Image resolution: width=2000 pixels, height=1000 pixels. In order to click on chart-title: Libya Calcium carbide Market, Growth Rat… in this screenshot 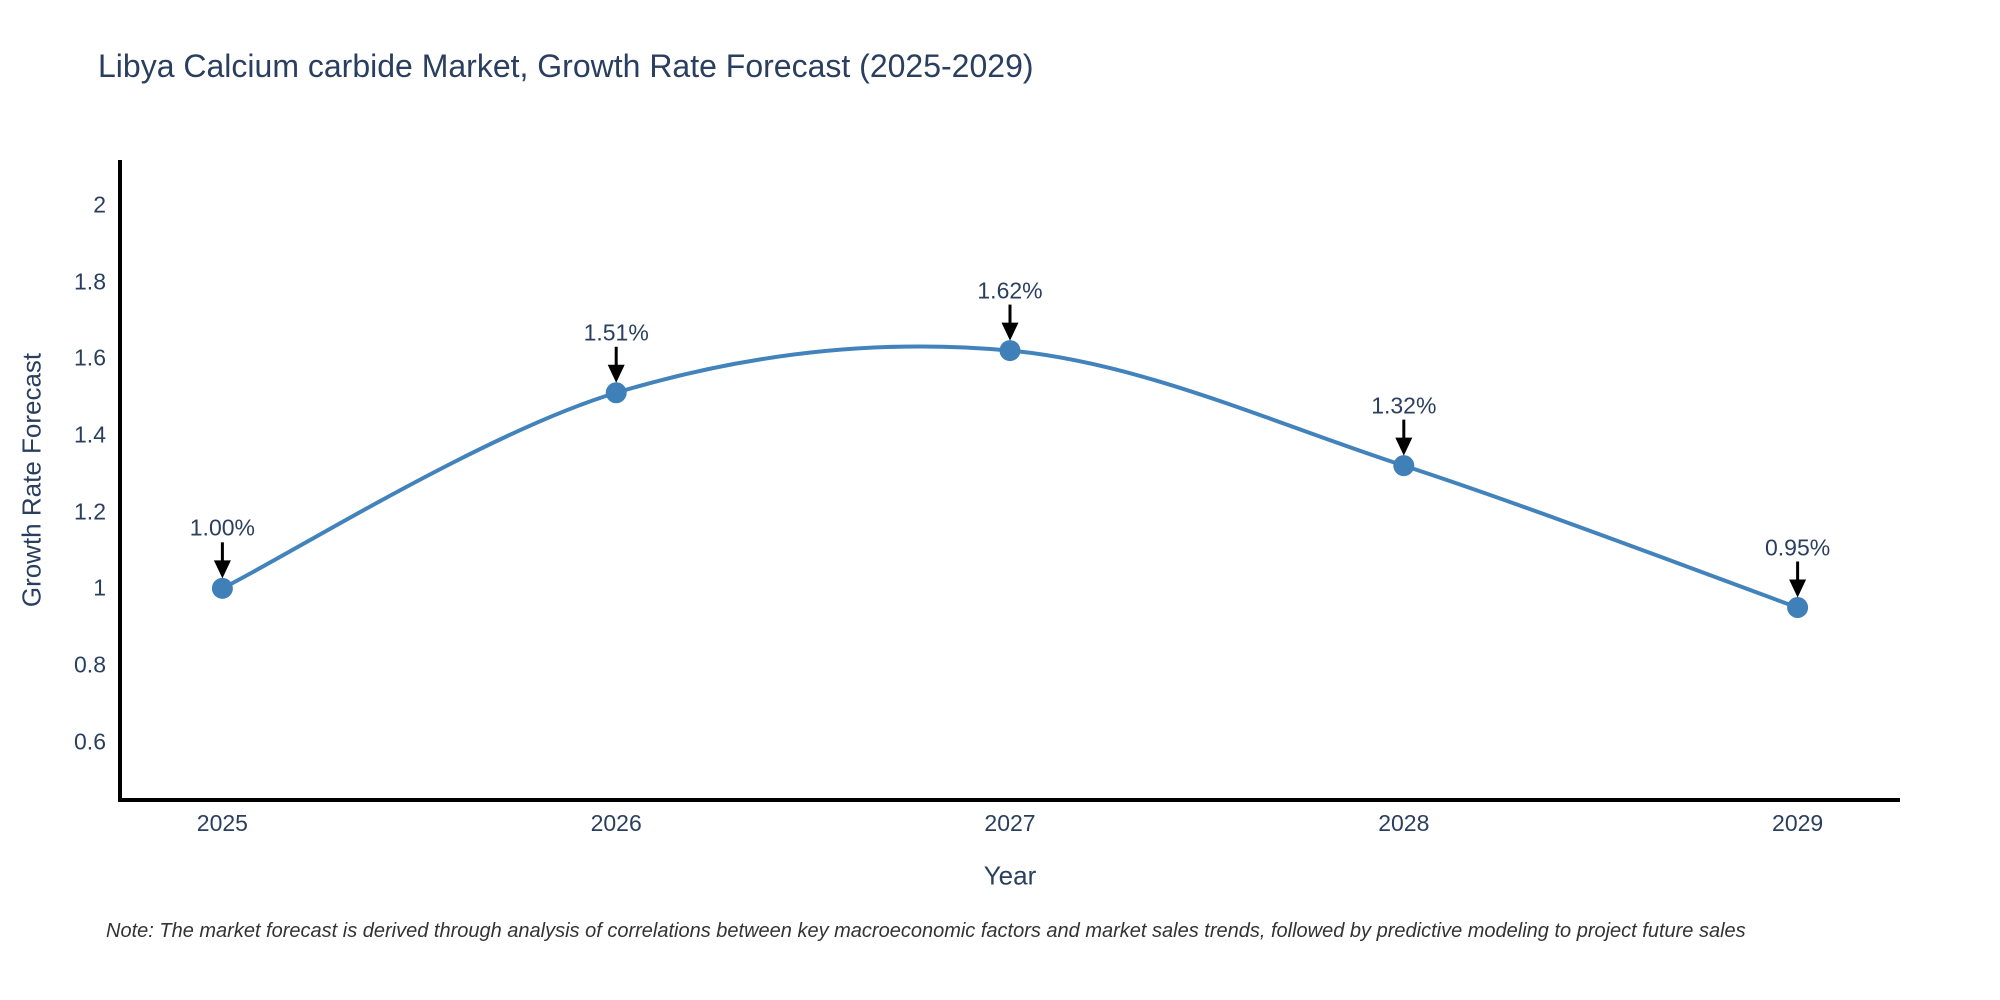, I will do `click(566, 66)`.